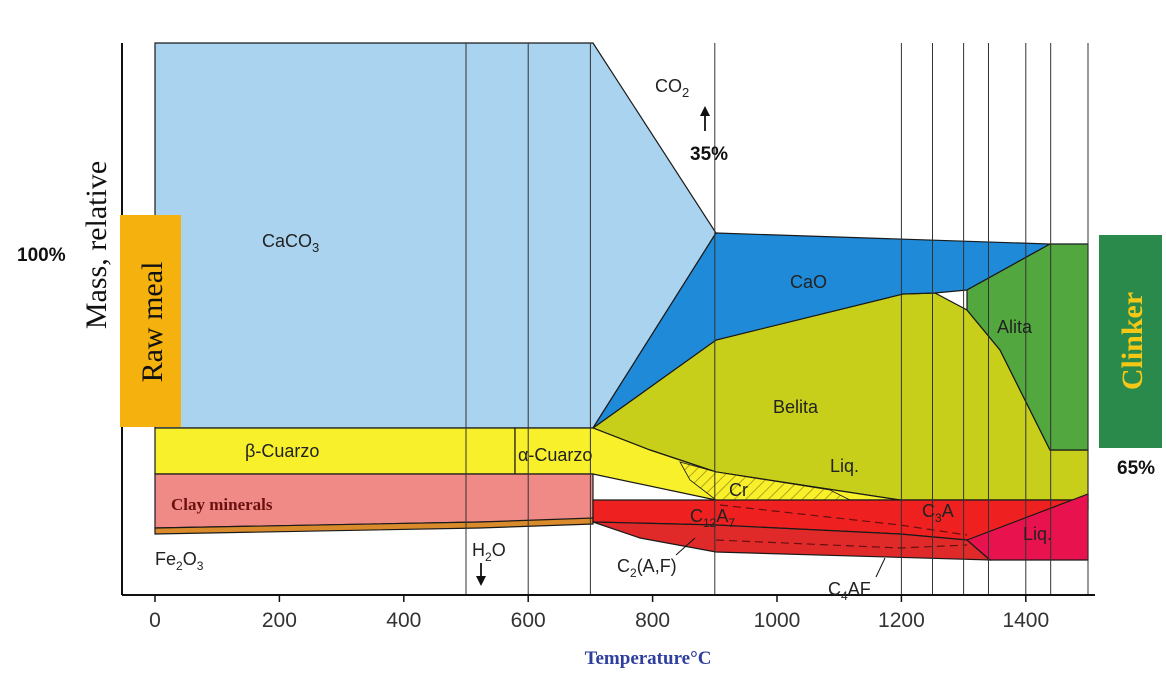  I want to click on label-cao: CaO, so click(808, 282).